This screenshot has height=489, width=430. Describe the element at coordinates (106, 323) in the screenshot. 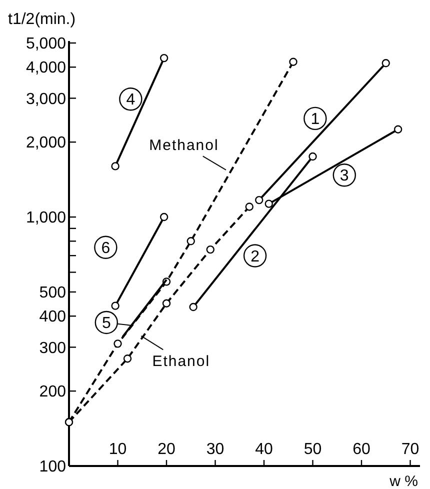

I see `legend-label: 5` at that location.